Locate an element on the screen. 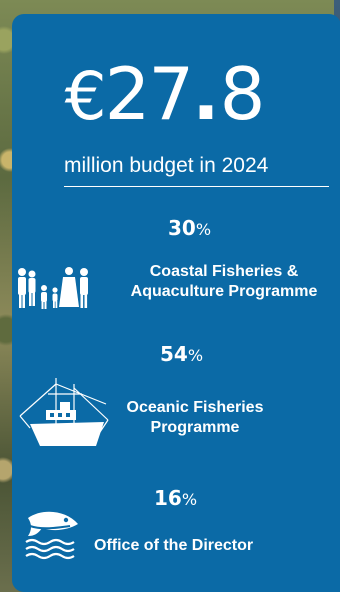  amount-decimal-point: . is located at coordinates (206, 94).